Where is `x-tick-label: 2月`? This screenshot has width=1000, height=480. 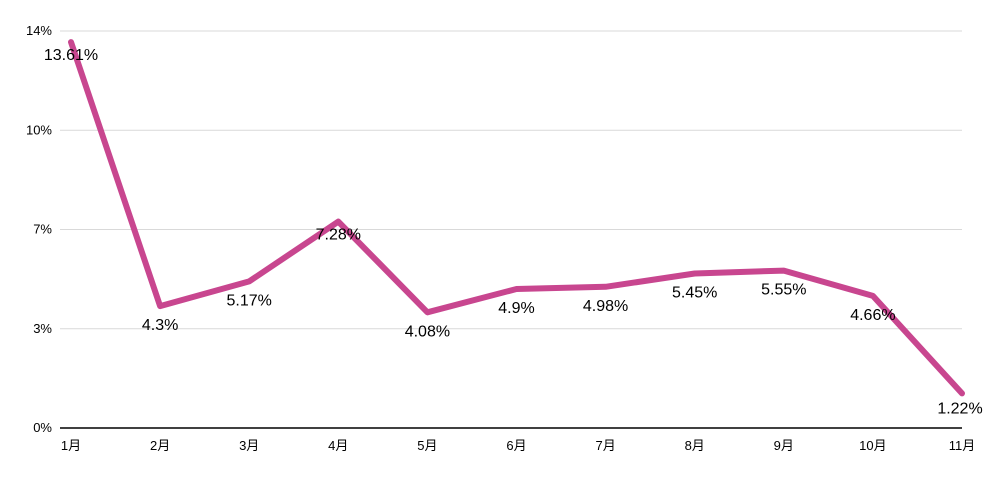 x-tick-label: 2月 is located at coordinates (160, 445).